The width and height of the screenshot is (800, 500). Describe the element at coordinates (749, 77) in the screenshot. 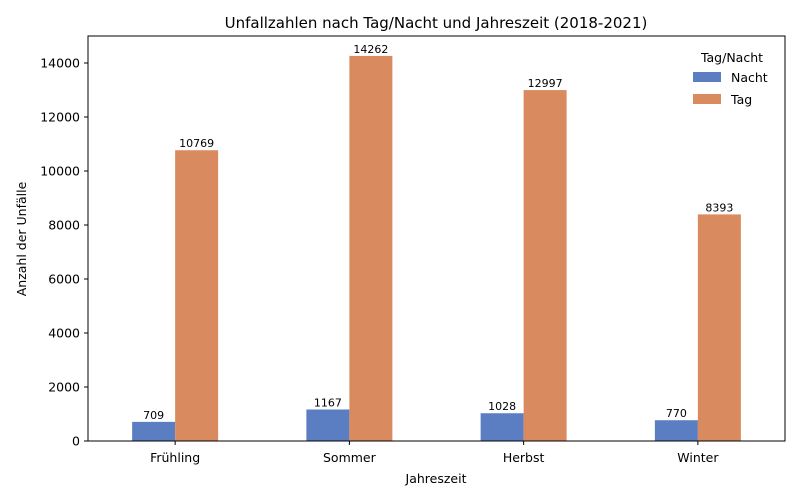

I see `legend-label-nacht: Nacht` at that location.